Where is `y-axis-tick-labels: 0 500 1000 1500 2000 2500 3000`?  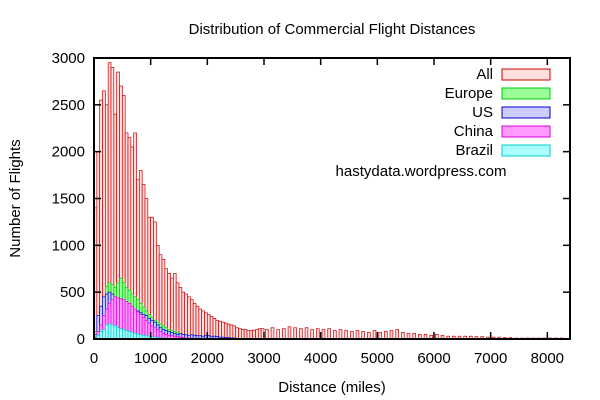
y-axis-tick-labels: 0 500 1000 1500 2000 2500 3000 is located at coordinates (68, 199).